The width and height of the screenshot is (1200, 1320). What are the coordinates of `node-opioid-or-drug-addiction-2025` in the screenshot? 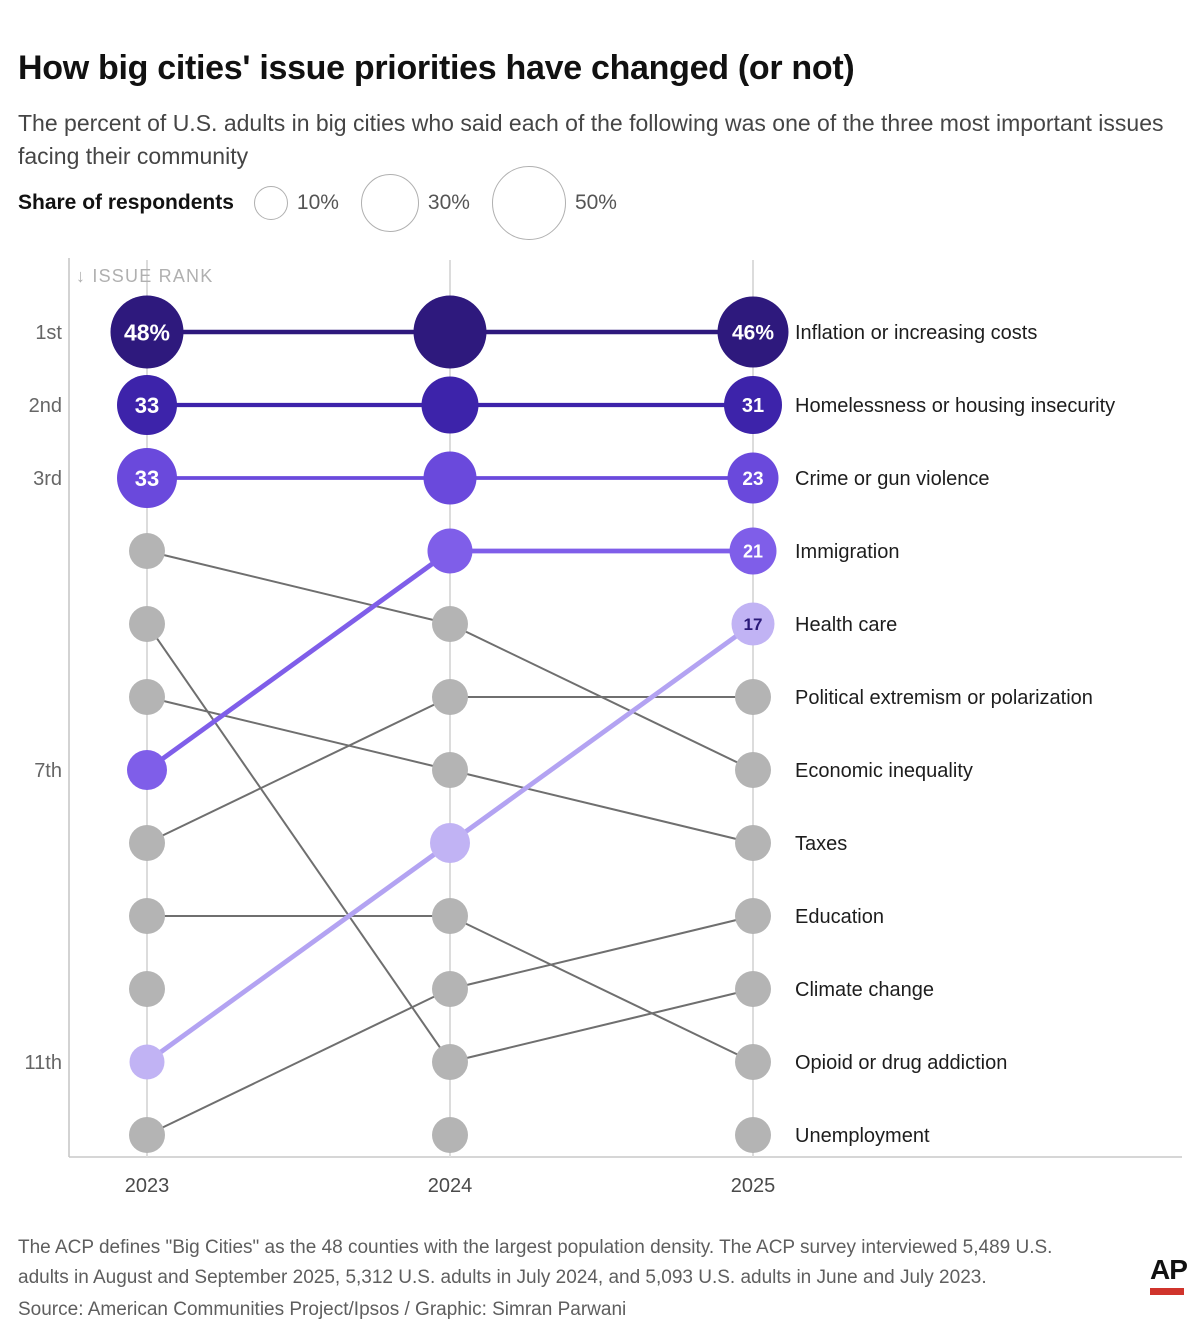 It's located at (753, 1062).